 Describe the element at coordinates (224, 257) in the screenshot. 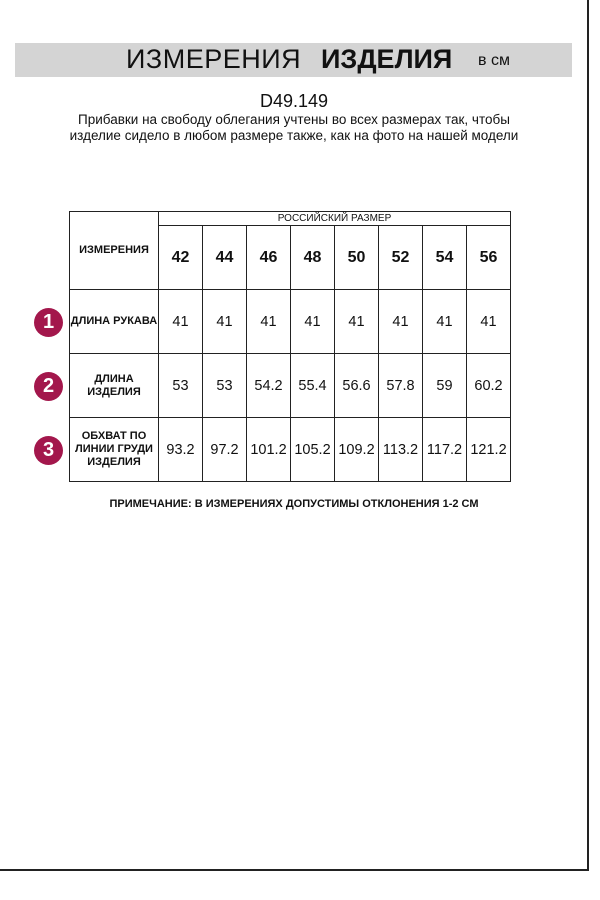

I see `size-header: 44` at that location.